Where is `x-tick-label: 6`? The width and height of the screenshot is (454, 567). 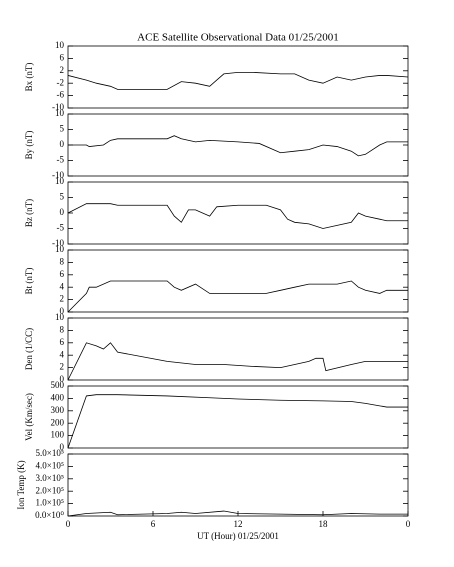
x-tick-label: 6 is located at coordinates (153, 524).